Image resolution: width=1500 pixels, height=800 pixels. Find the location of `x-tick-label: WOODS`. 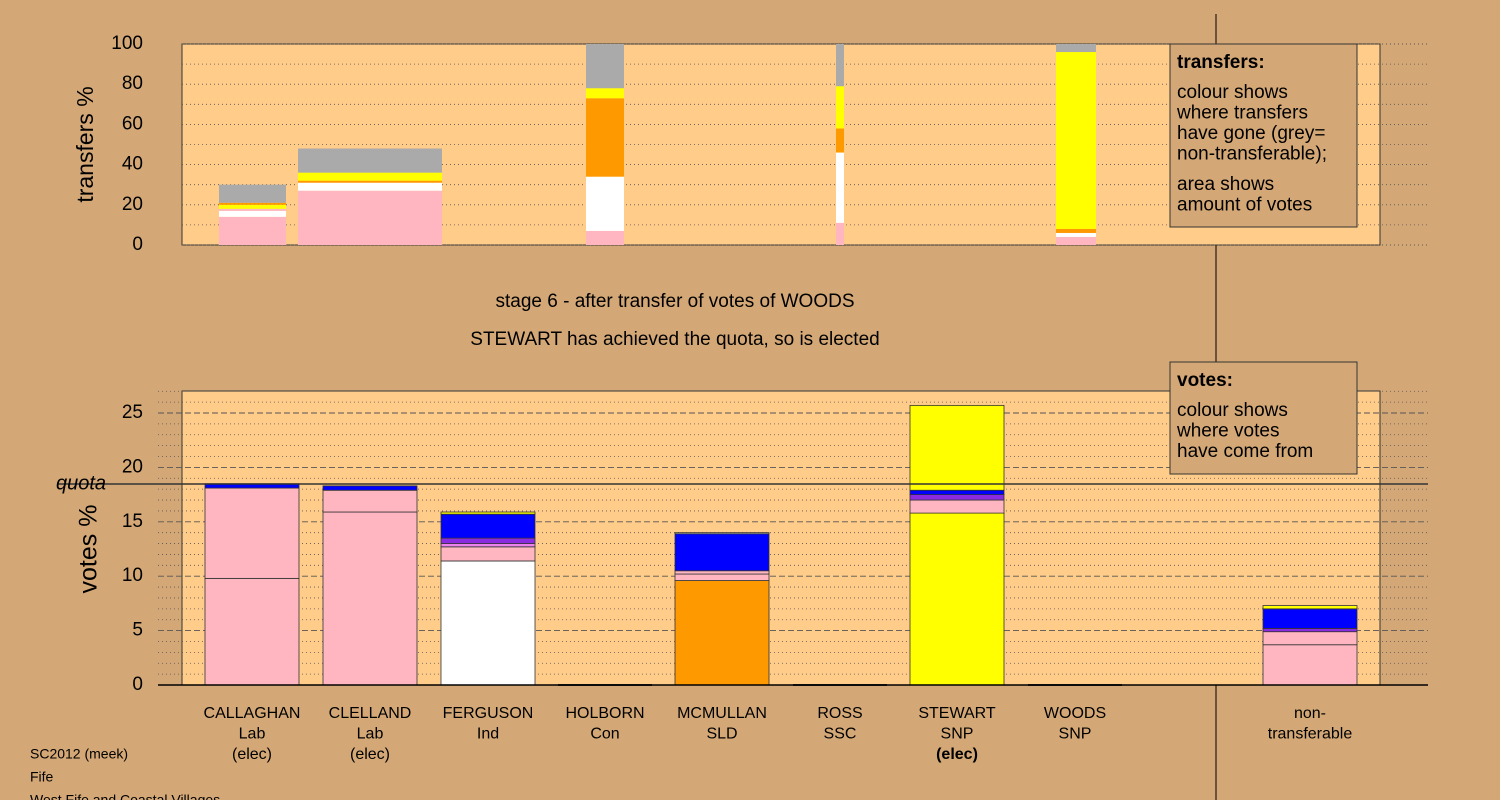

x-tick-label: WOODS is located at coordinates (1075, 713).